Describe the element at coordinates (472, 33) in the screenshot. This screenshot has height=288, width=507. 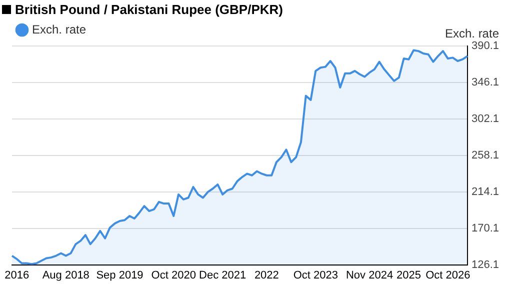
I see `y-axis-title: Exch. rate` at that location.